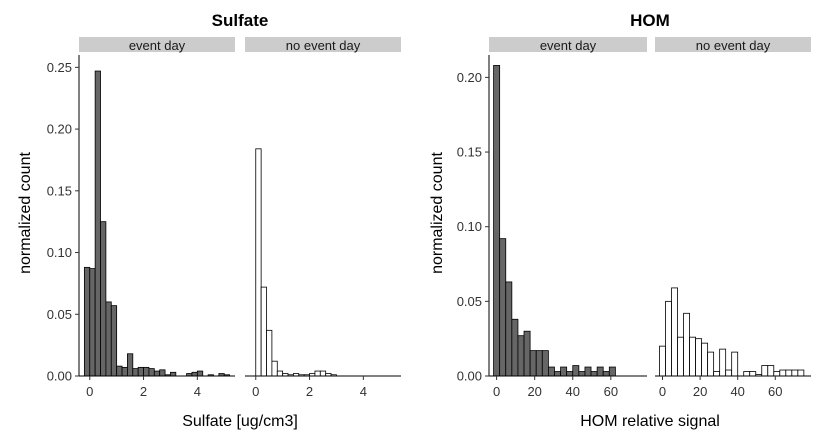 The height and width of the screenshot is (440, 822). What do you see at coordinates (573, 391) in the screenshot?
I see `hom-event-day-x-tick-label: 40` at bounding box center [573, 391].